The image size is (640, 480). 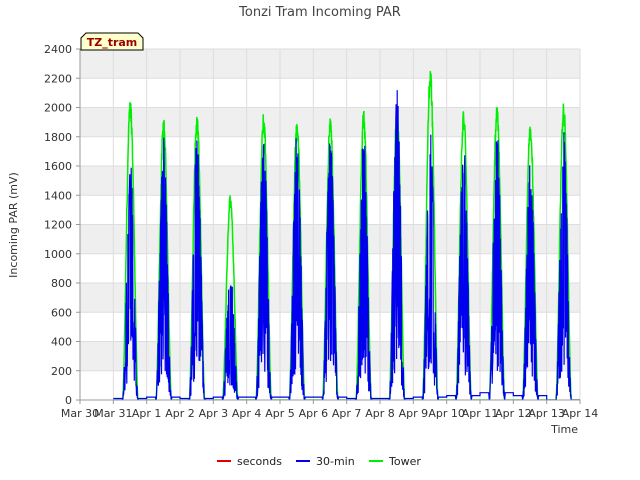 What do you see at coordinates (80, 413) in the screenshot?
I see `x-tick-label: Mar 30` at bounding box center [80, 413].